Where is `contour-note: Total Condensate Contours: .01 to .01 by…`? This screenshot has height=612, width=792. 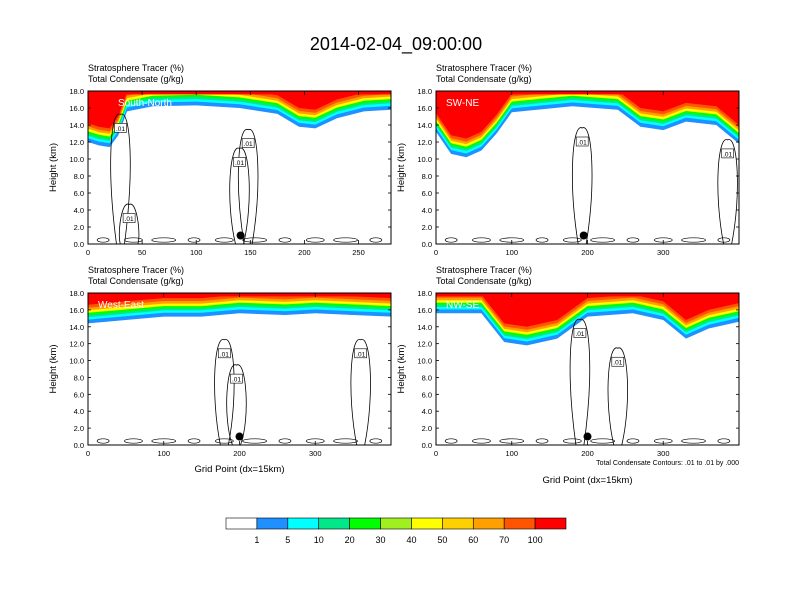 contour-note: Total Condensate Contours: .01 to .01 by… is located at coordinates (667, 463).